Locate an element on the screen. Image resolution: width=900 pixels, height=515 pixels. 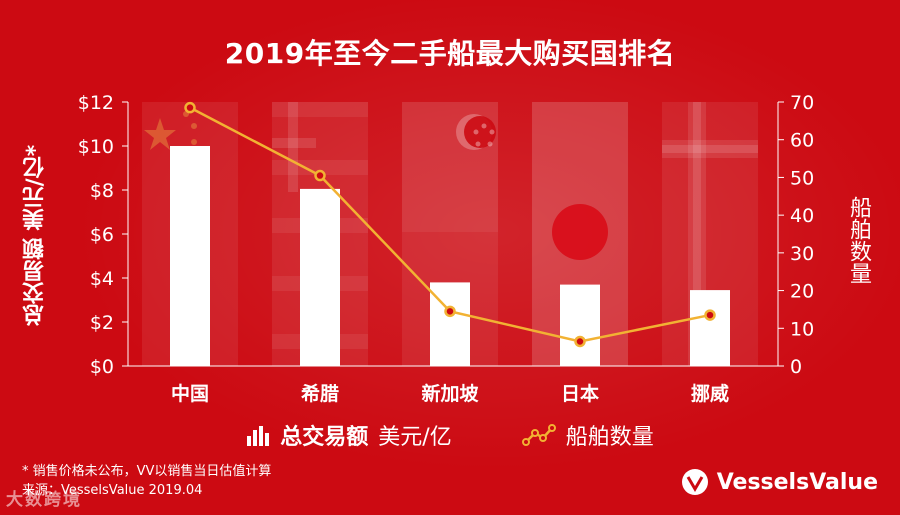
y-left-tick-label: $10 is located at coordinates (96, 147).